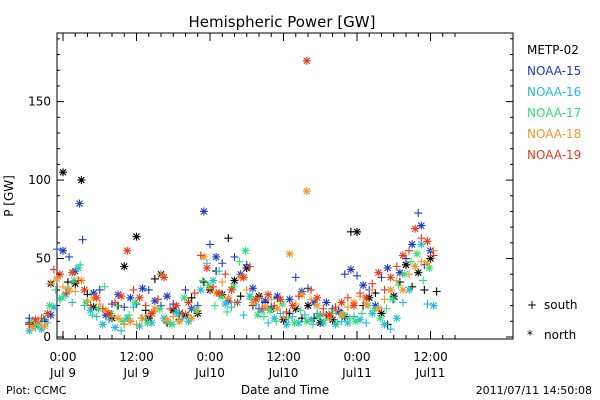 The height and width of the screenshot is (400, 600). What do you see at coordinates (532, 305) in the screenshot?
I see `marker-legend-symbol: +` at bounding box center [532, 305].